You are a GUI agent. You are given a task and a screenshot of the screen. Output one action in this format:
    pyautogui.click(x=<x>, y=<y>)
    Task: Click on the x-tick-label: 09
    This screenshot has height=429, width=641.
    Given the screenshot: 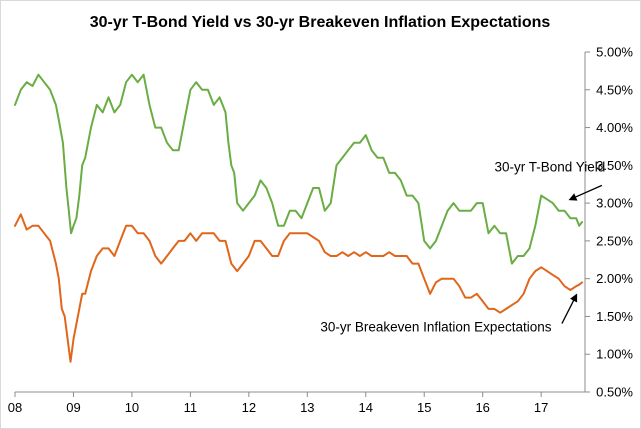 What is the action you would take?
    pyautogui.click(x=73, y=407)
    